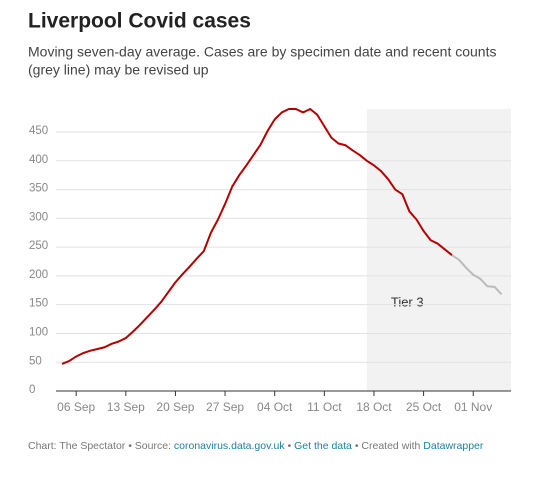 The width and height of the screenshot is (542, 477). Describe the element at coordinates (387, 446) in the screenshot. I see `footer-text: • Created with` at that location.